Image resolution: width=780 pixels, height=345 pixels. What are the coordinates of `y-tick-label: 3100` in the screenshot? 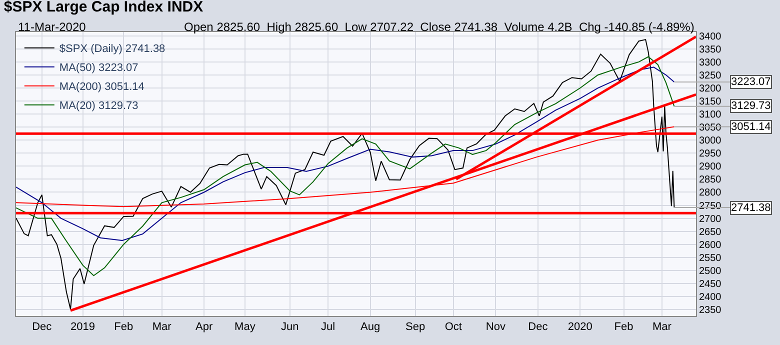 It's located at (710, 115).